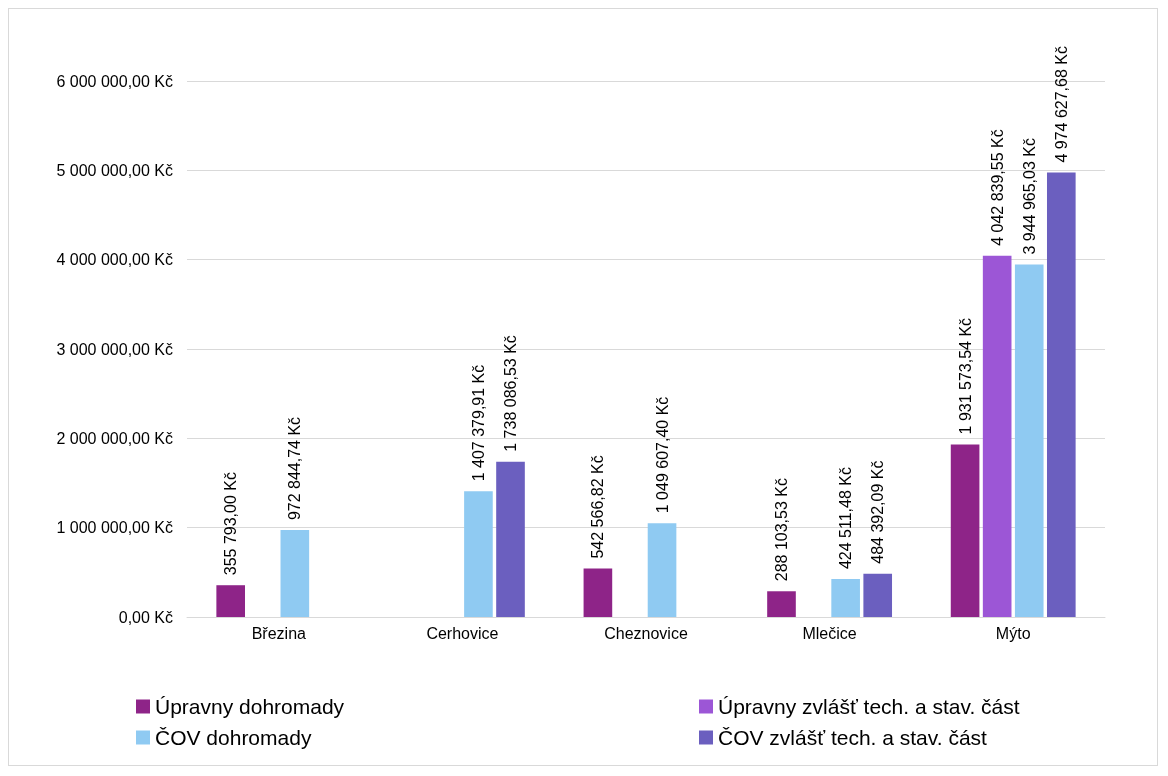 The height and width of the screenshot is (776, 1168). Describe the element at coordinates (781, 530) in the screenshot. I see `data-label: 288 103,53 Kč` at that location.